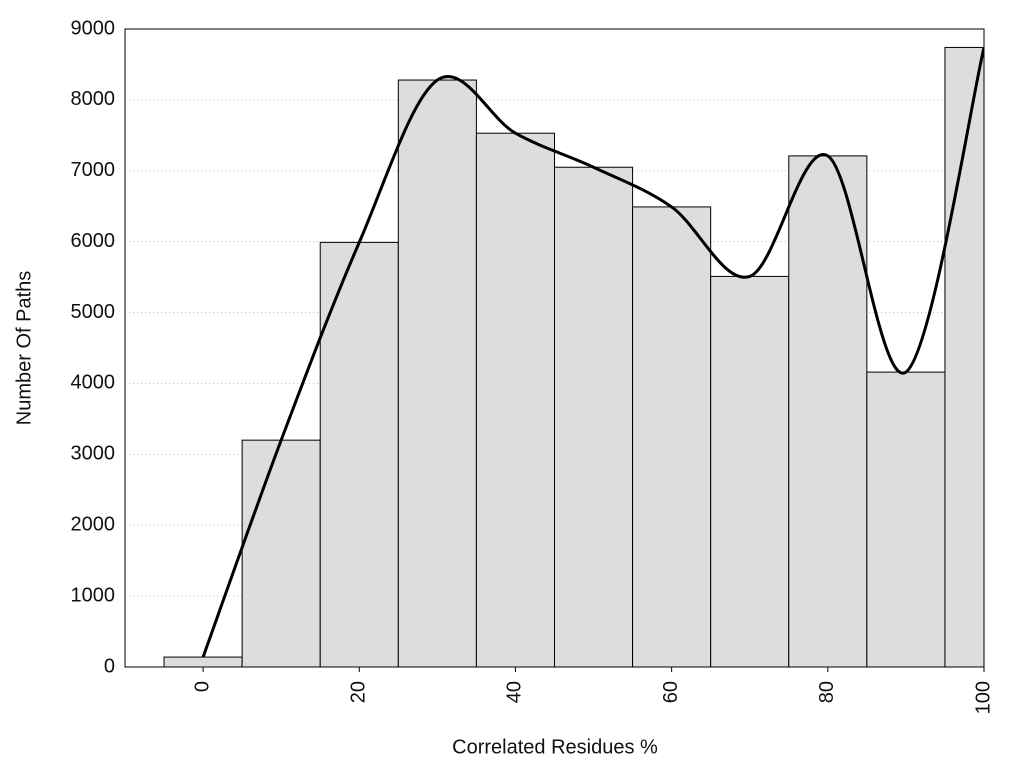 The height and width of the screenshot is (768, 1024). I want to click on x-tick-label: 60, so click(671, 692).